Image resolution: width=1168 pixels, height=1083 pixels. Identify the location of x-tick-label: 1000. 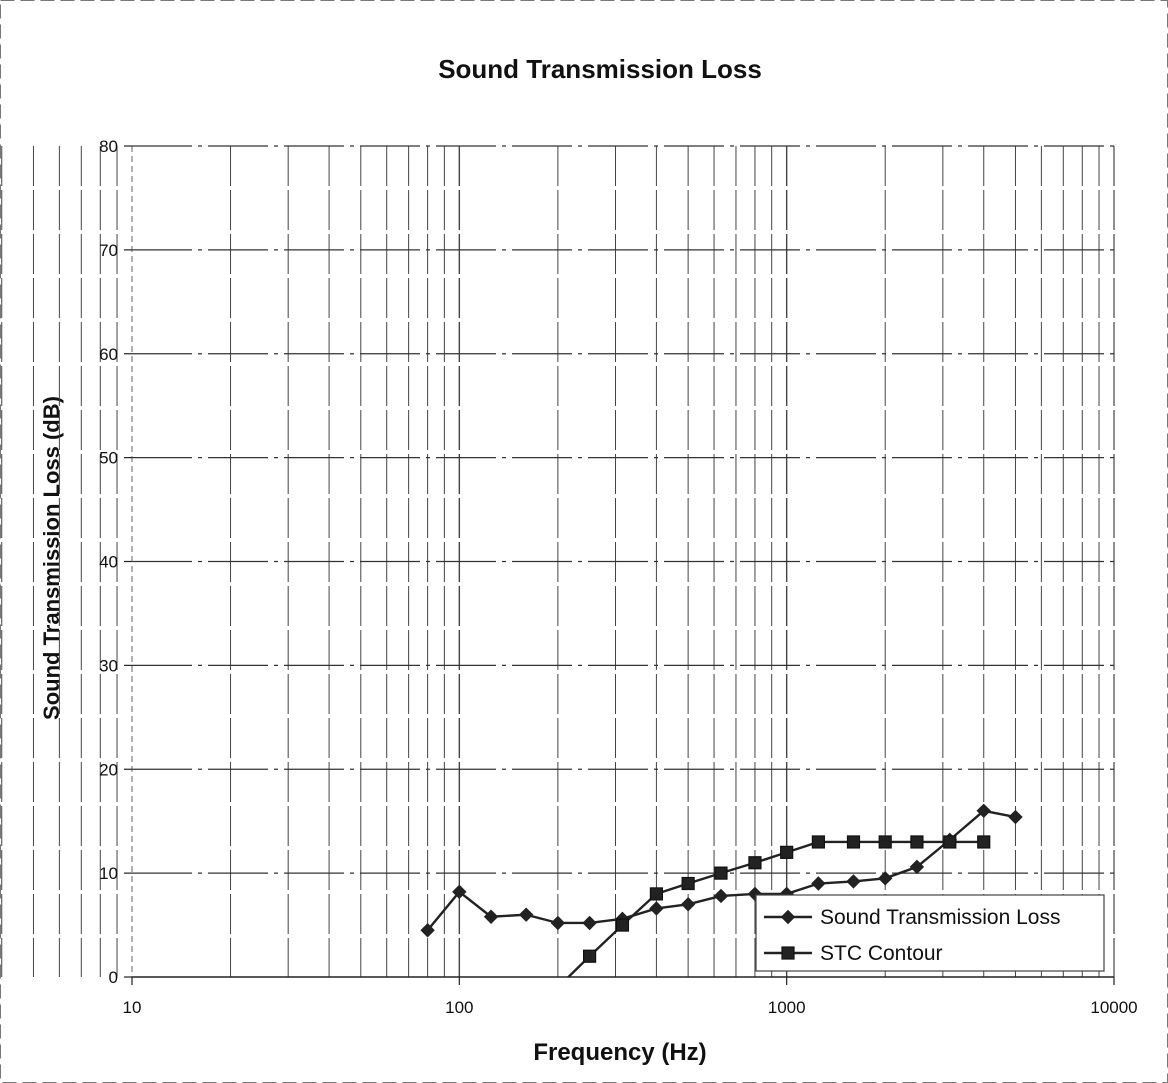
(787, 1007).